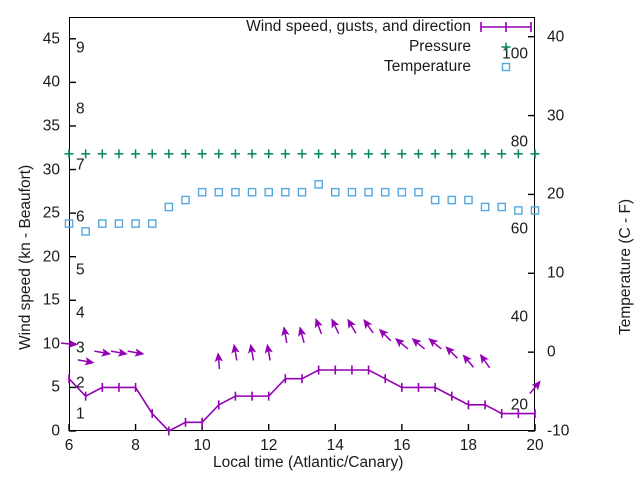 Image resolution: width=640 pixels, height=480 pixels. Describe the element at coordinates (51, 344) in the screenshot. I see `y-tick-label: 10` at that location.